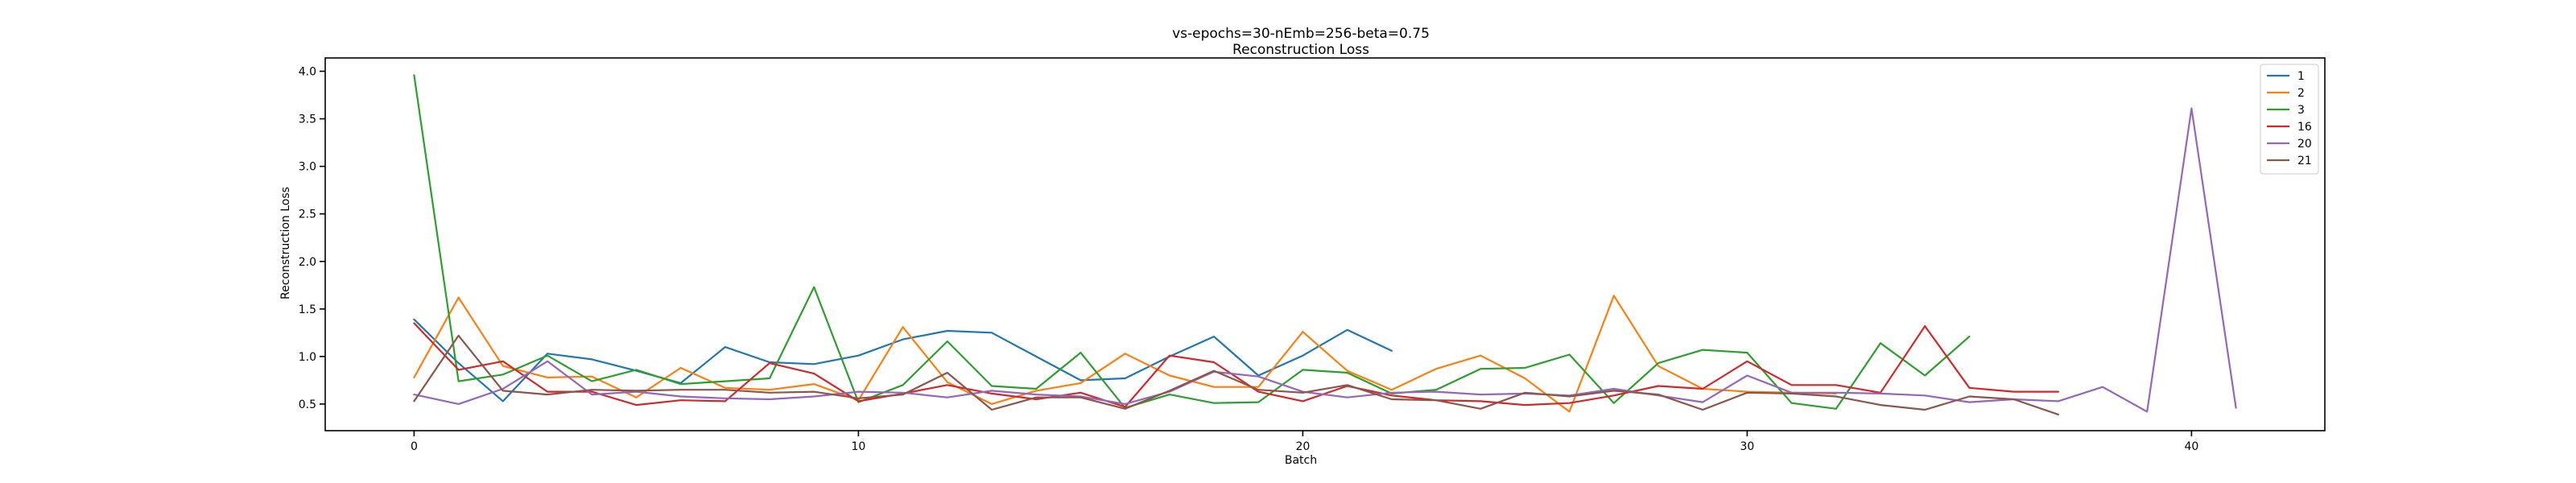  Describe the element at coordinates (414, 446) in the screenshot. I see `x-tick-label: 0` at that location.